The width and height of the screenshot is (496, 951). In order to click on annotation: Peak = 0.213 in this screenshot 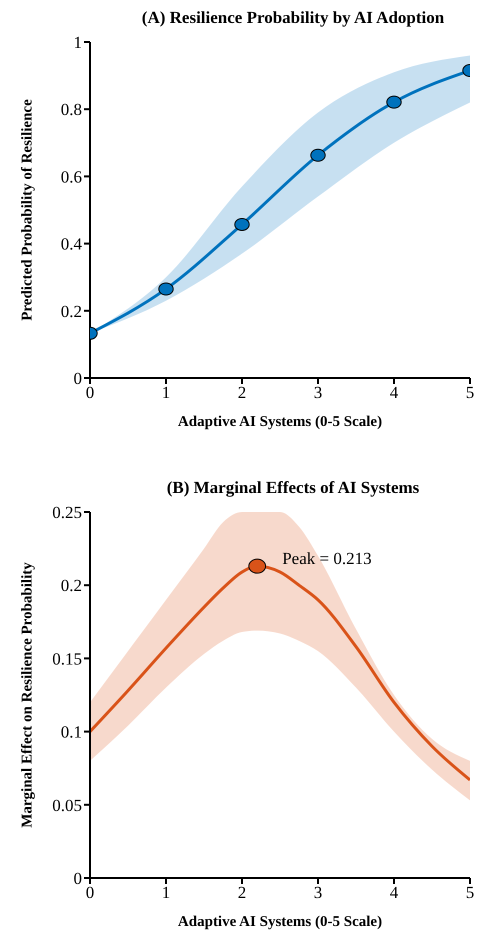, I will do `click(327, 558)`.